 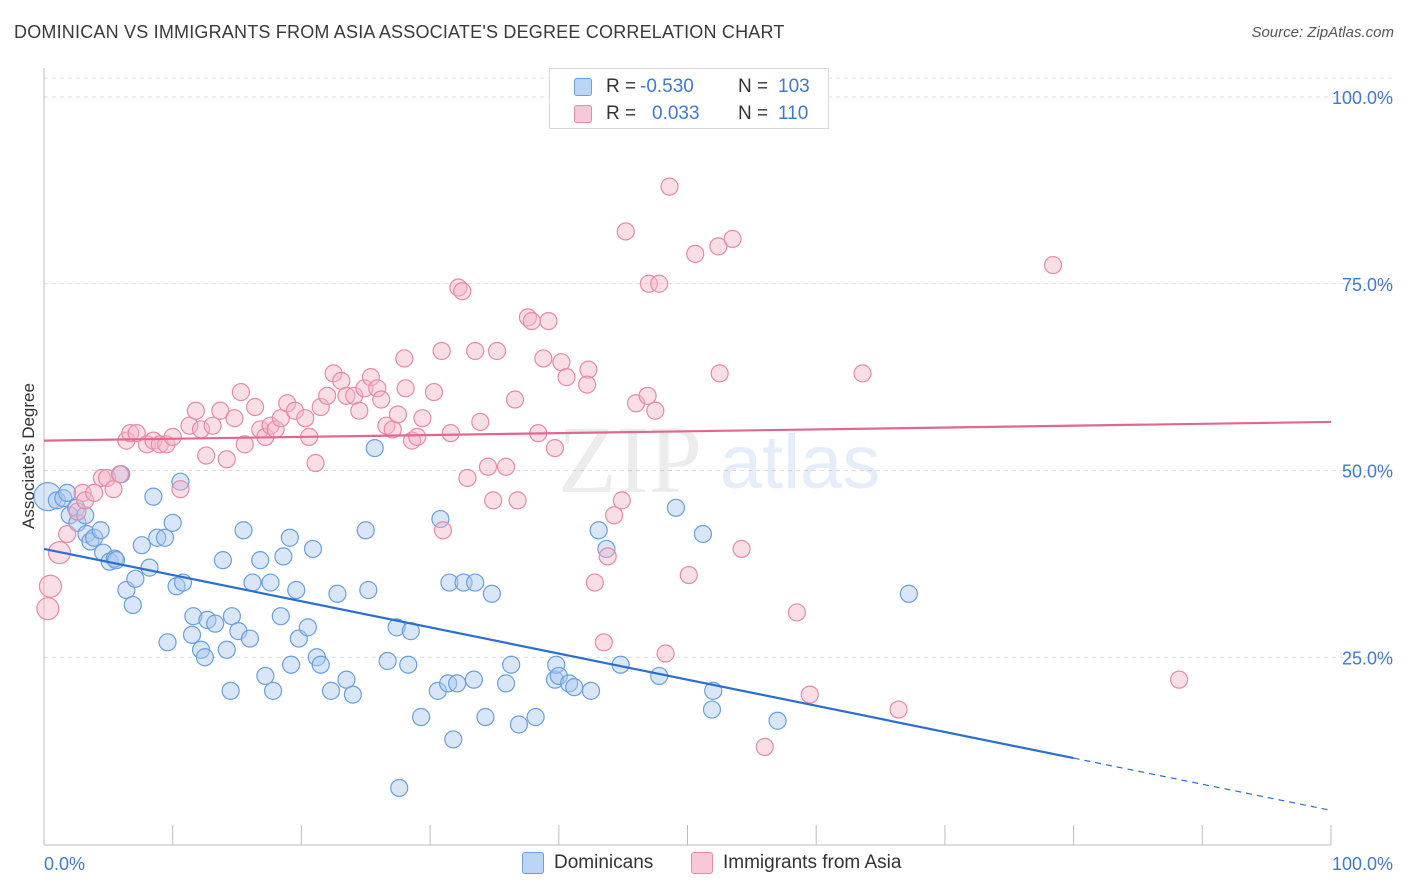 I want to click on y-tick-label: 100.0%, so click(x=1362, y=98).